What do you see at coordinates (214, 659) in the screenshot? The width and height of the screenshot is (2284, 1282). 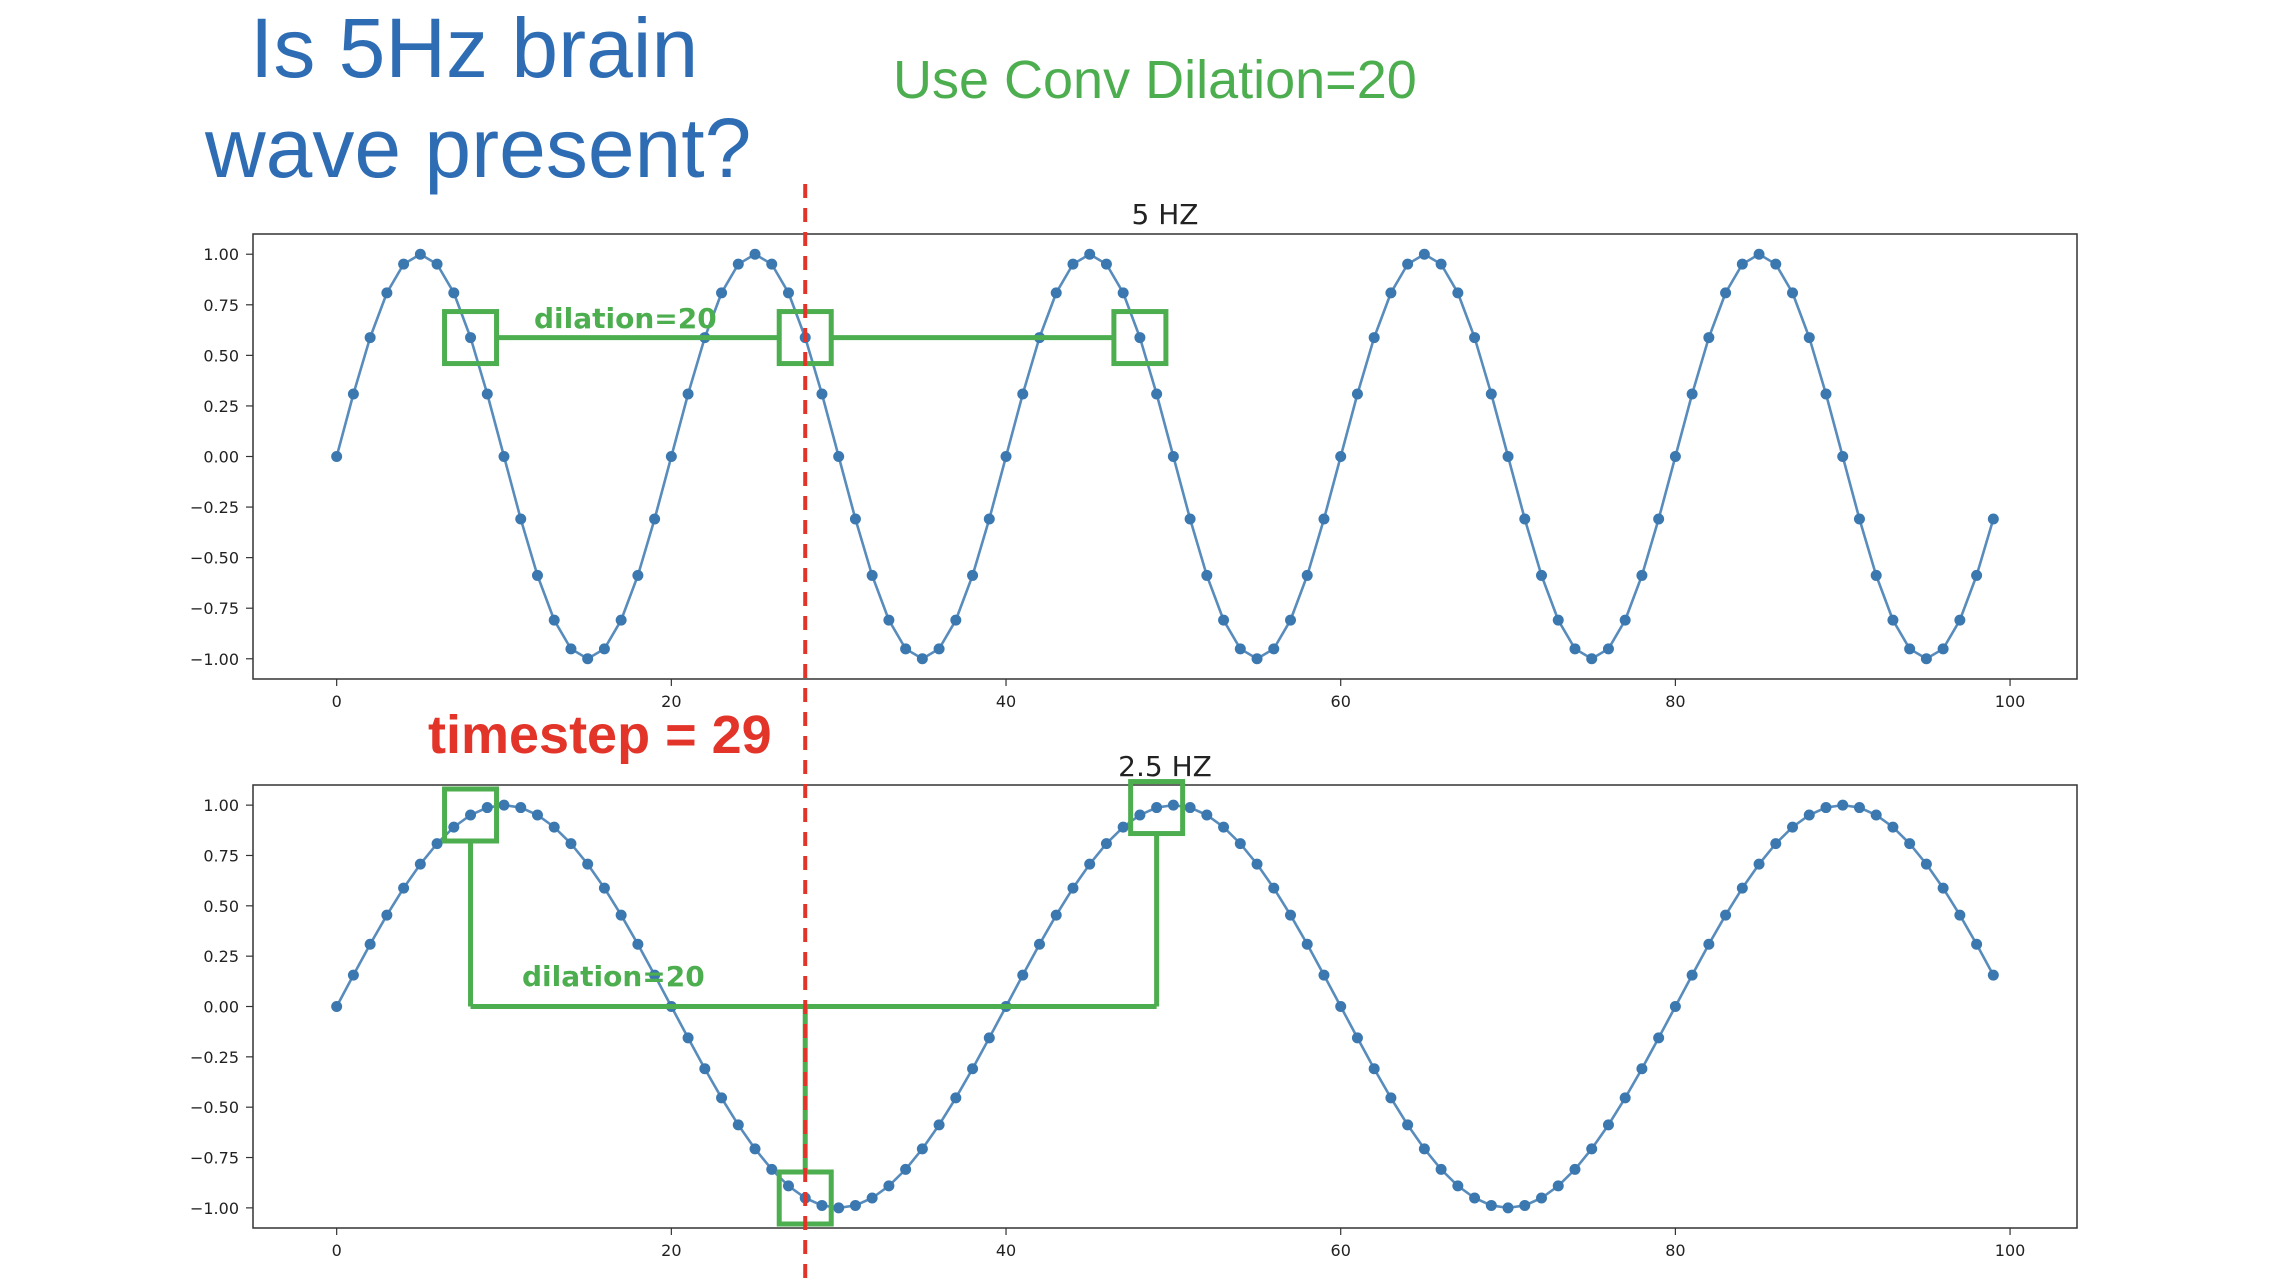 I see `y-tick-label: −1.00` at bounding box center [214, 659].